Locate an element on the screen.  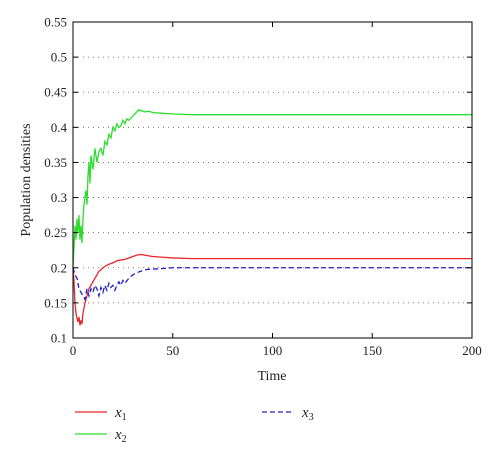
x-tick-label: 50 is located at coordinates (172, 350).